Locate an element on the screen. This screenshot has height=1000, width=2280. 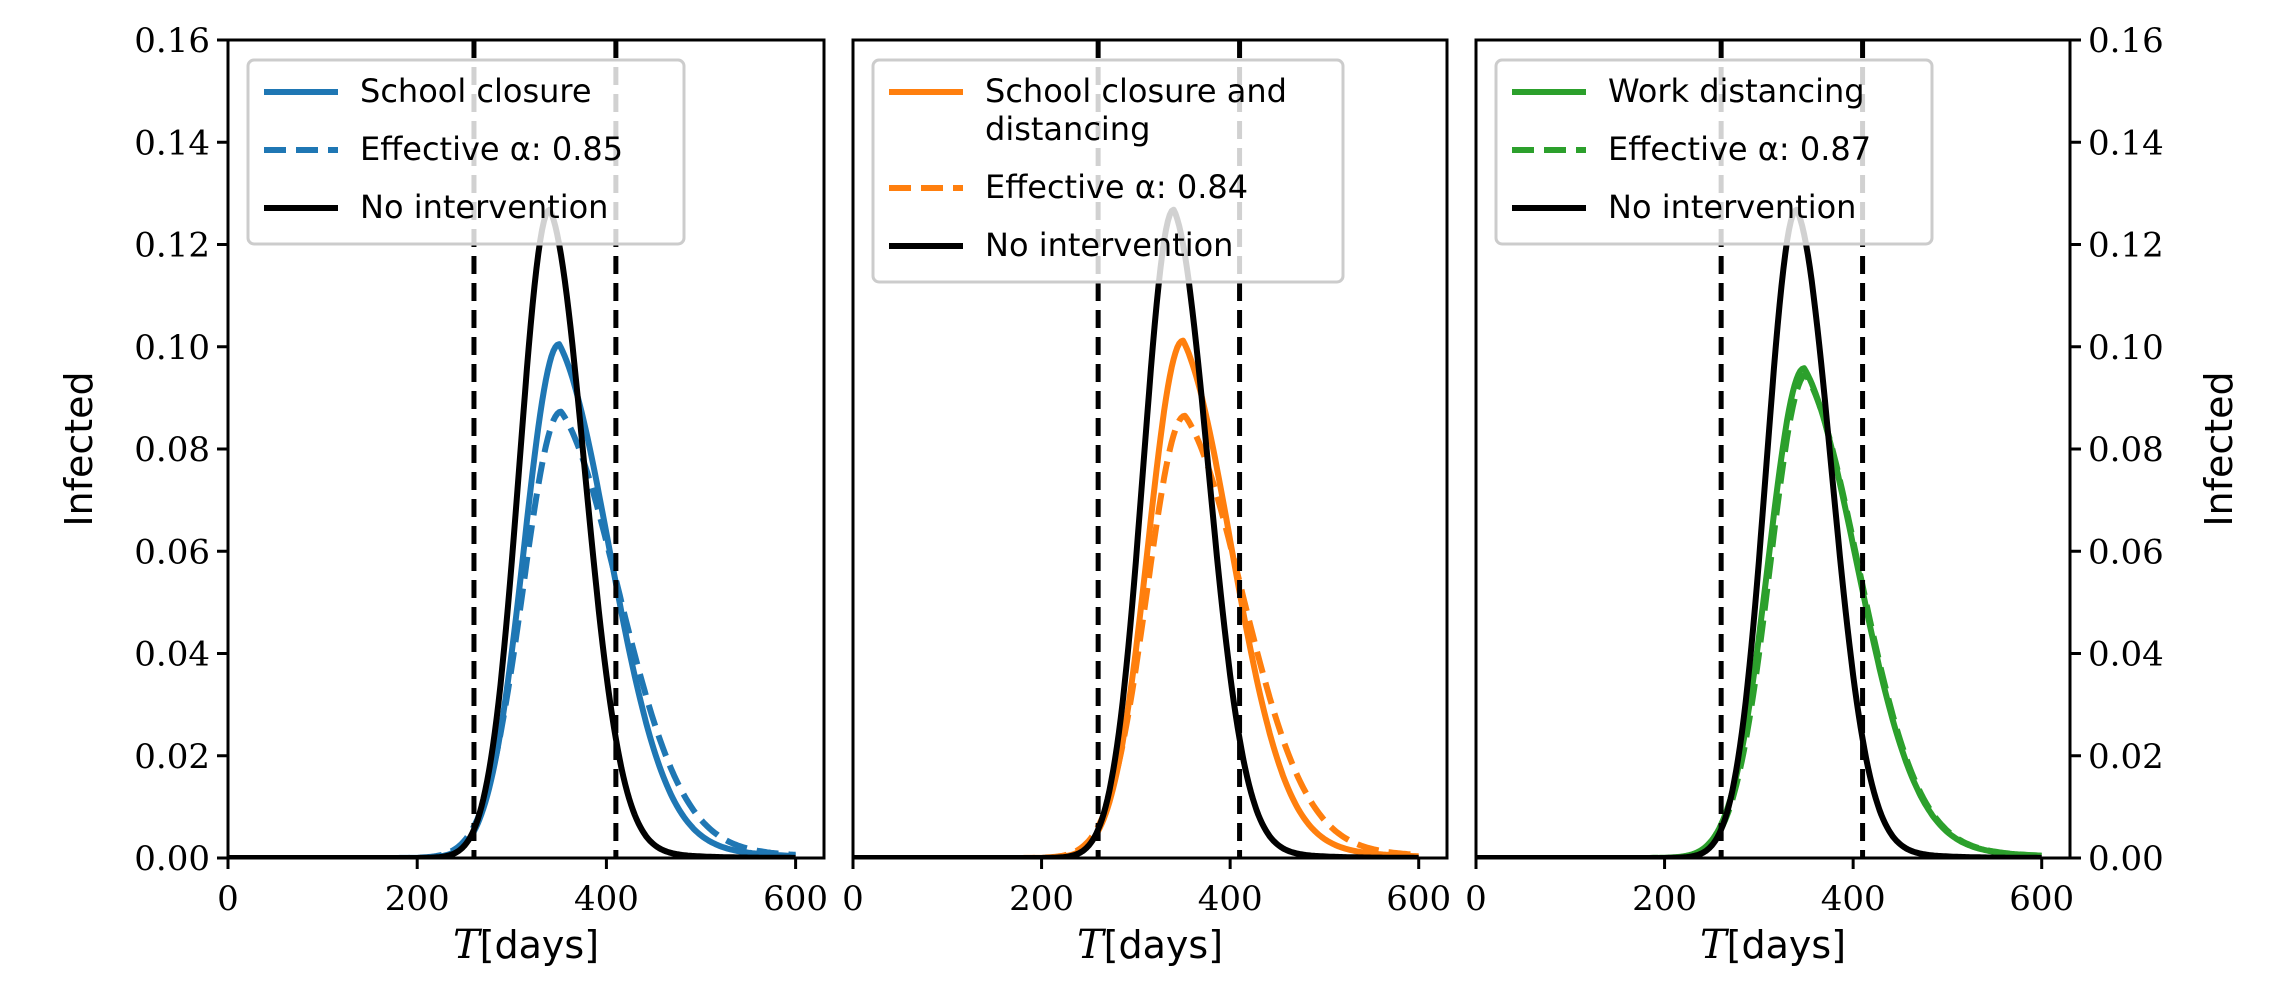
legend-label: School closure is located at coordinates (476, 91).